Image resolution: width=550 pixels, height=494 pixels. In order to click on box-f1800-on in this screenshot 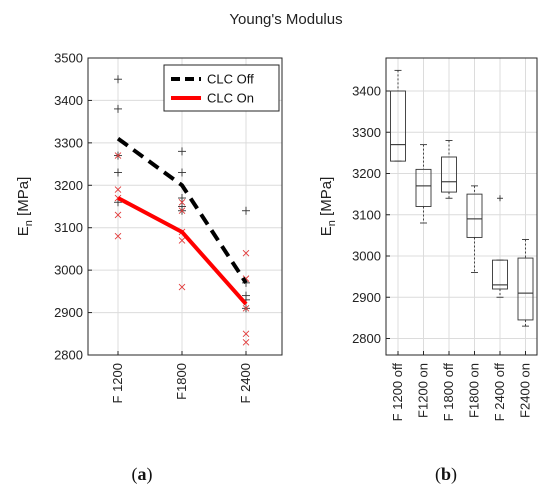, I will do `click(474, 229)`.